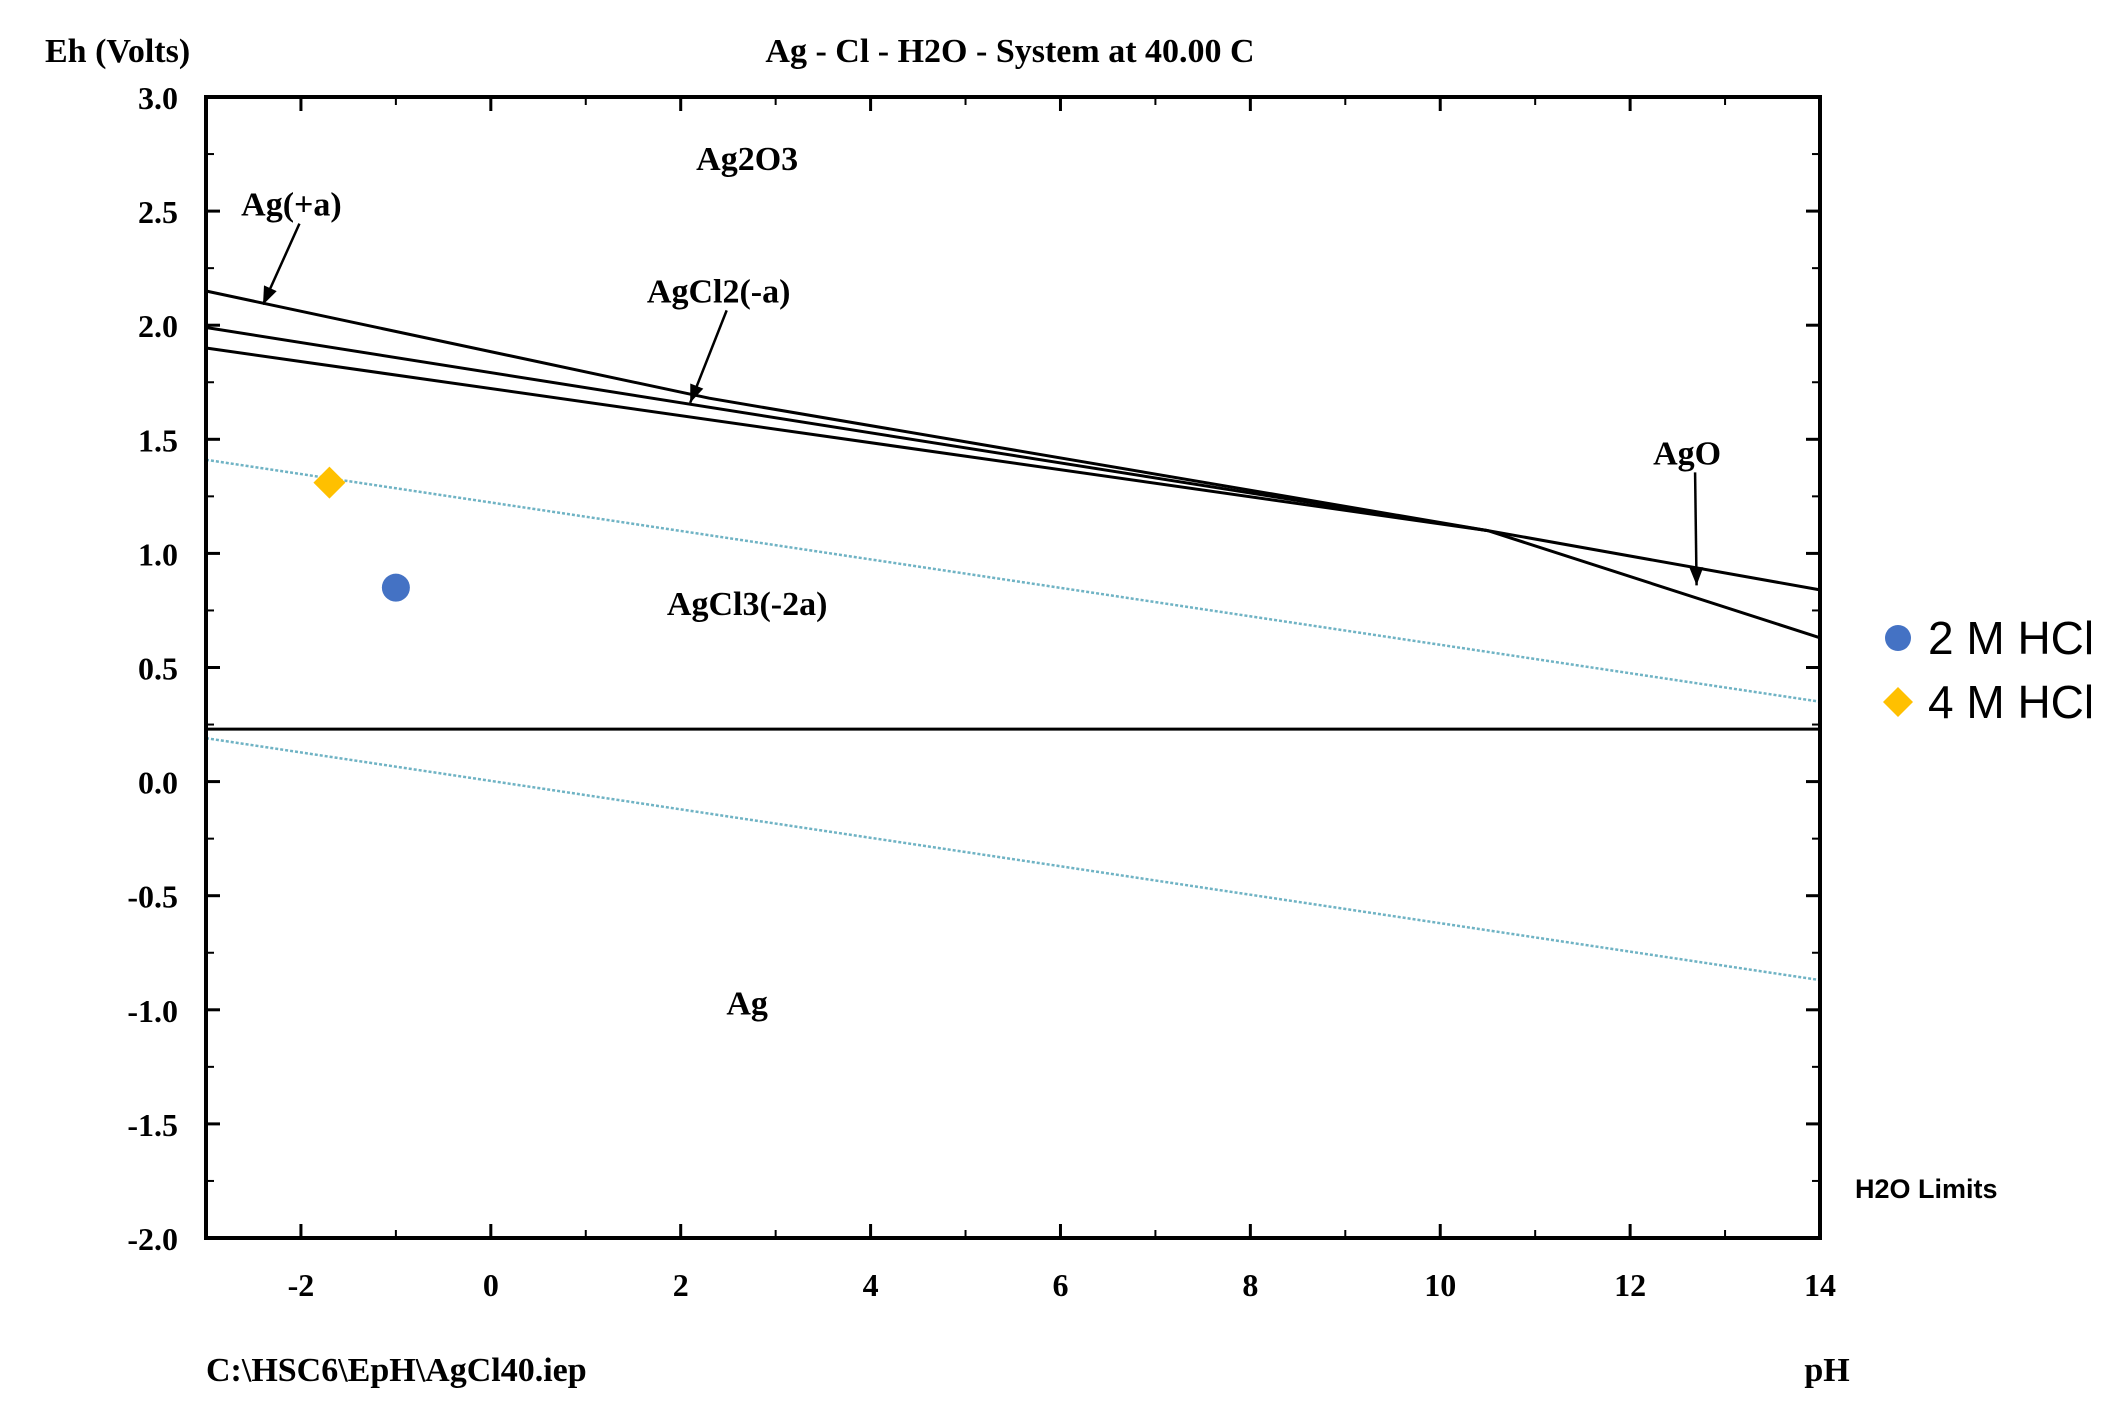 This screenshot has height=1414, width=2119. I want to click on legend-label: 4 M HCl, so click(2011, 702).